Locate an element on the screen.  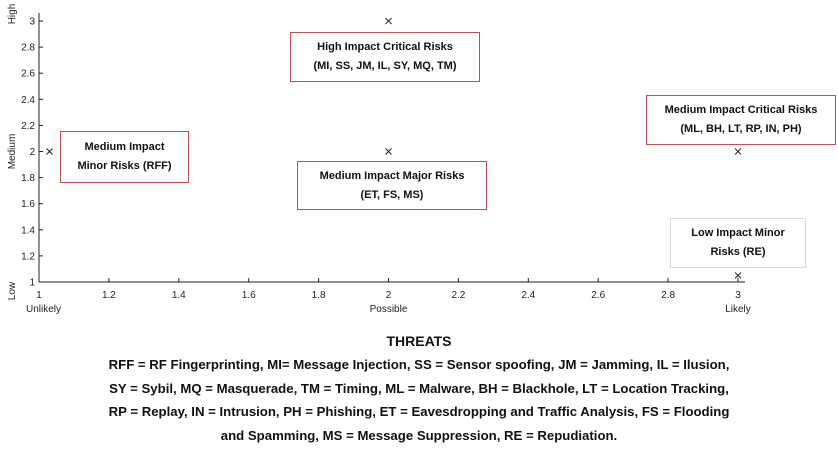
annotation-line: Risks (RE) is located at coordinates (738, 252).